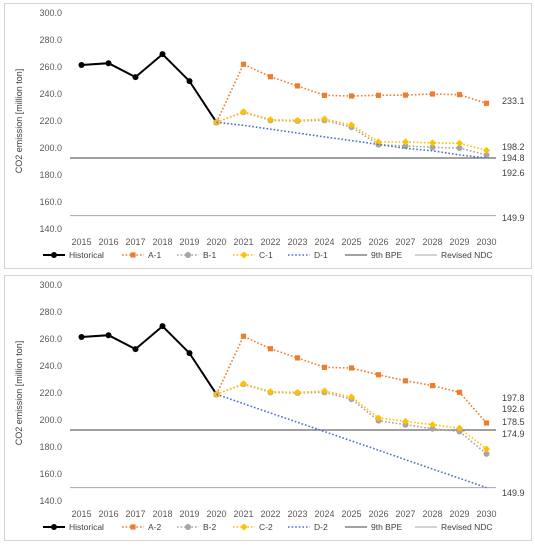  I want to click on x-tick-label: 2030, so click(486, 242).